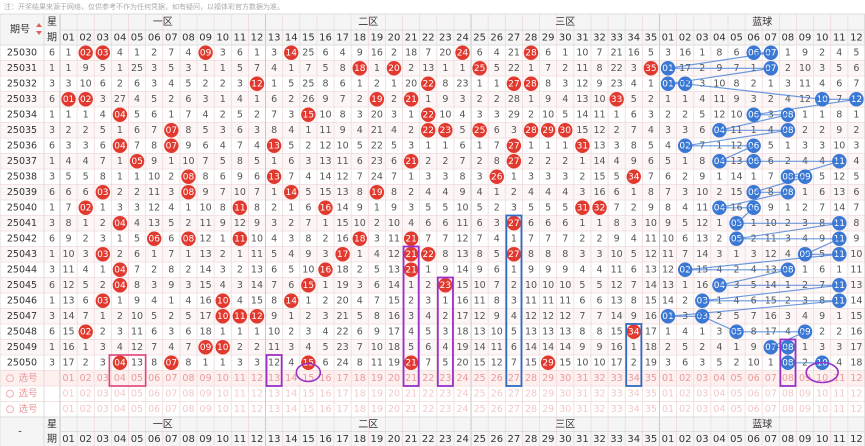  Describe the element at coordinates (394, 393) in the screenshot. I see `pick-number: 20` at that location.